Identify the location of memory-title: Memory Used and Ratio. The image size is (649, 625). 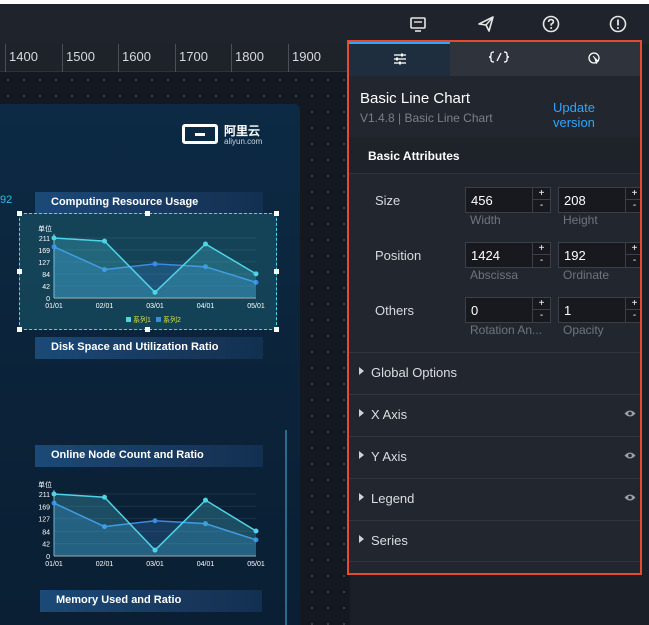
(151, 601).